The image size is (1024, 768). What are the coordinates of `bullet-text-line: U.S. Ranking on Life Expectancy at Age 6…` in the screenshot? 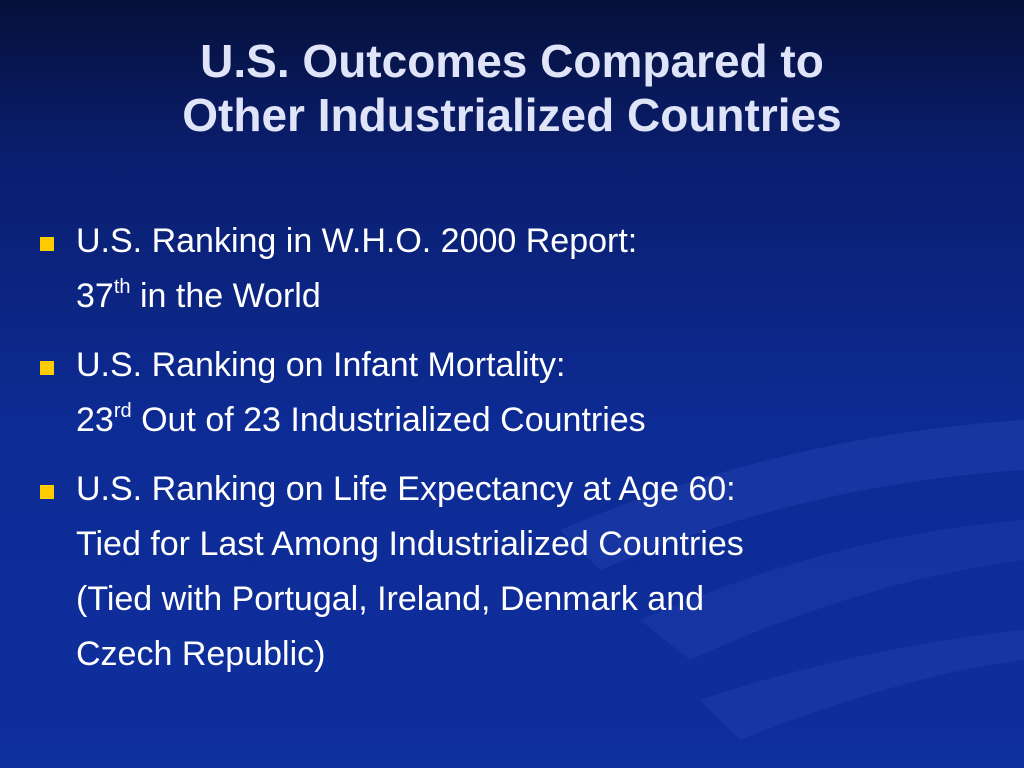 It's located at (406, 489).